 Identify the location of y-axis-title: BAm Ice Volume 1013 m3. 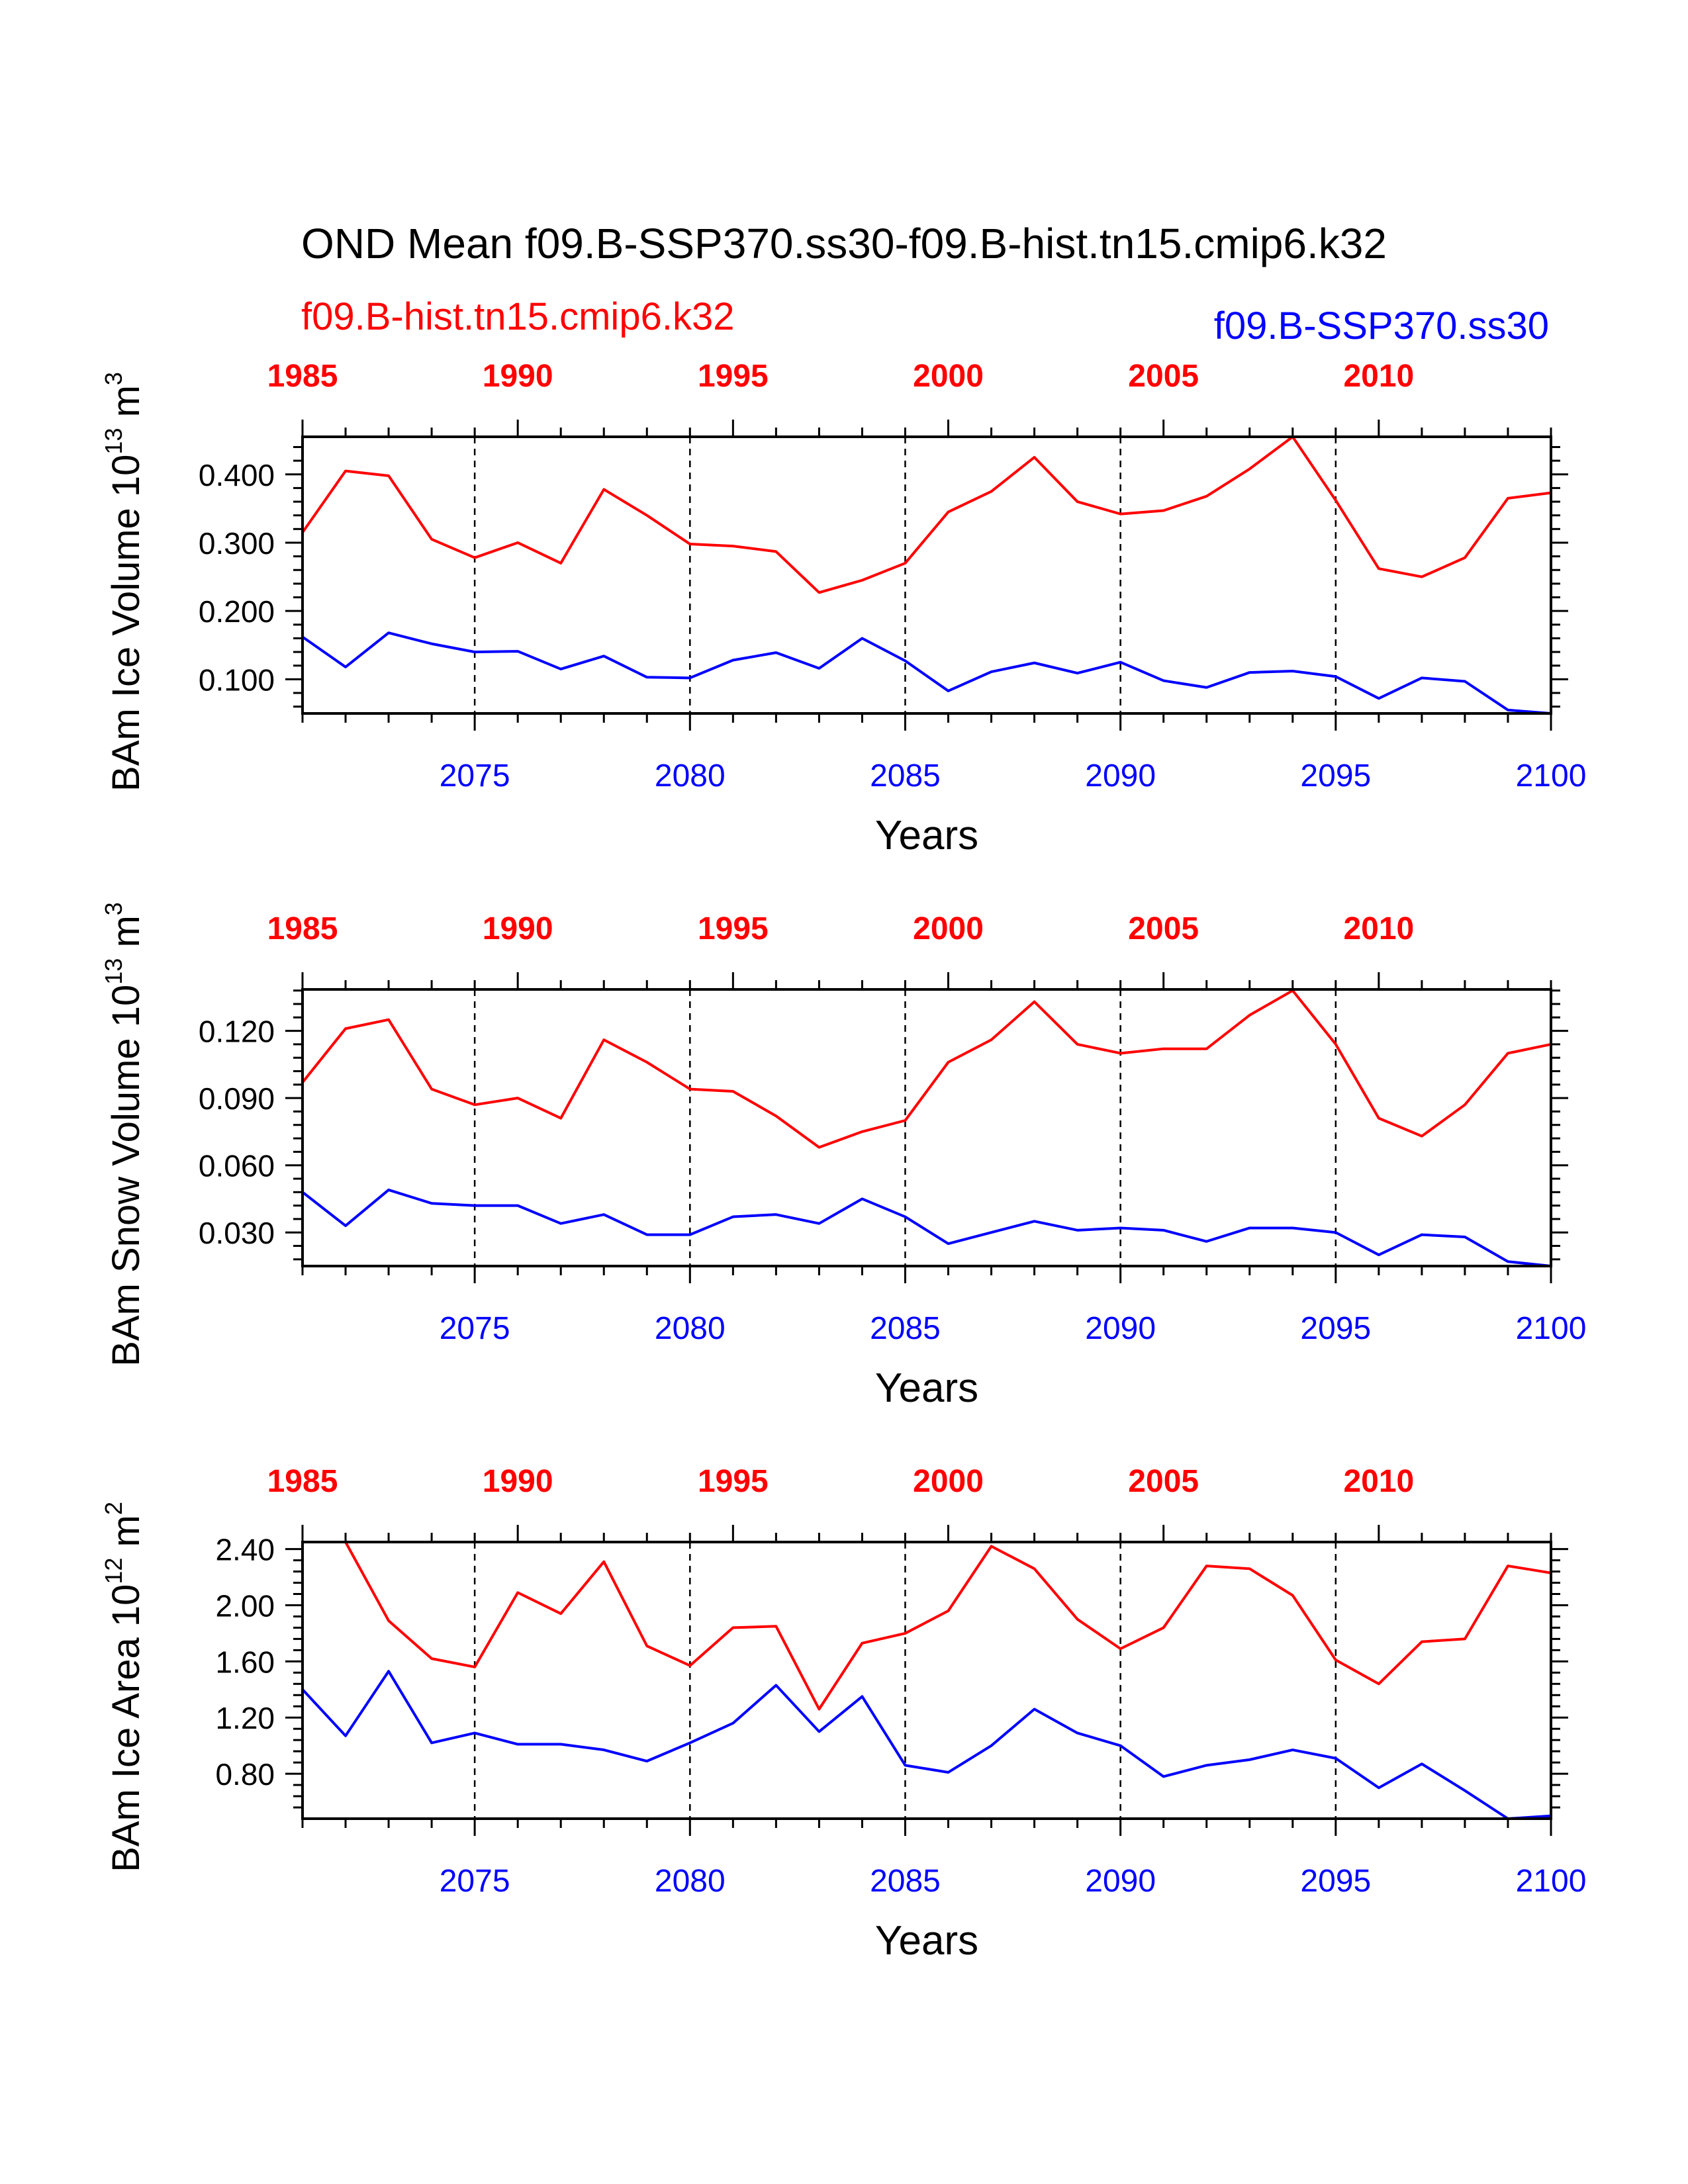
(124, 582).